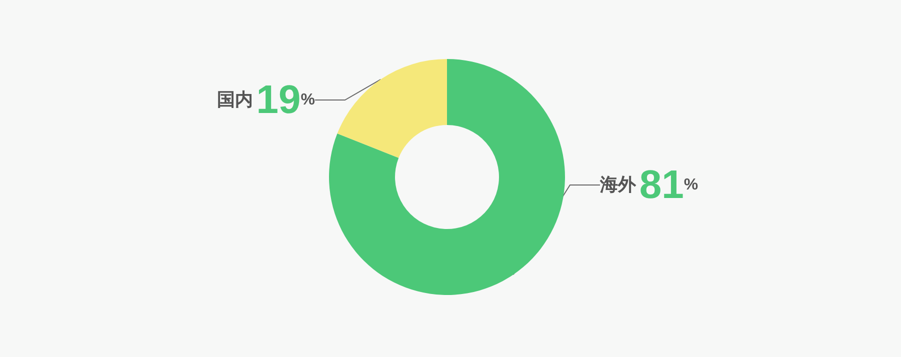  Describe the element at coordinates (234, 100) in the screenshot. I see `slice-label: 国内` at that location.